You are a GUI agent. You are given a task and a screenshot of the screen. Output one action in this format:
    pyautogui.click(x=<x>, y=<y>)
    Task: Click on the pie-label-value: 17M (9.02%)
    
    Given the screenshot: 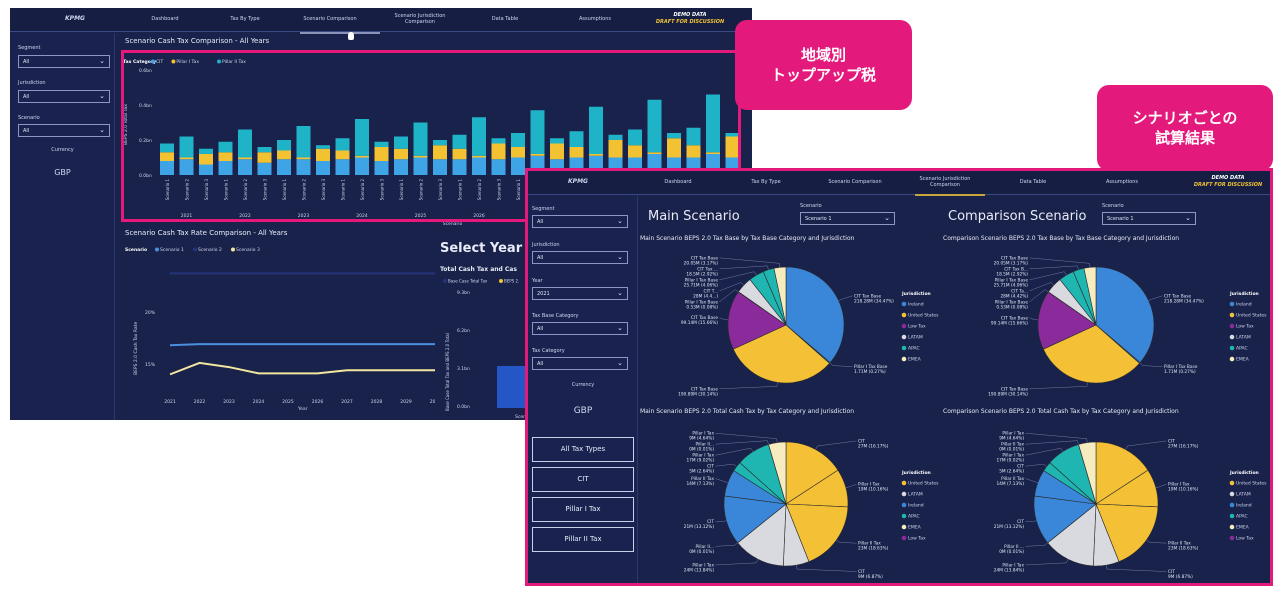 What is the action you would take?
    pyautogui.click(x=1010, y=461)
    